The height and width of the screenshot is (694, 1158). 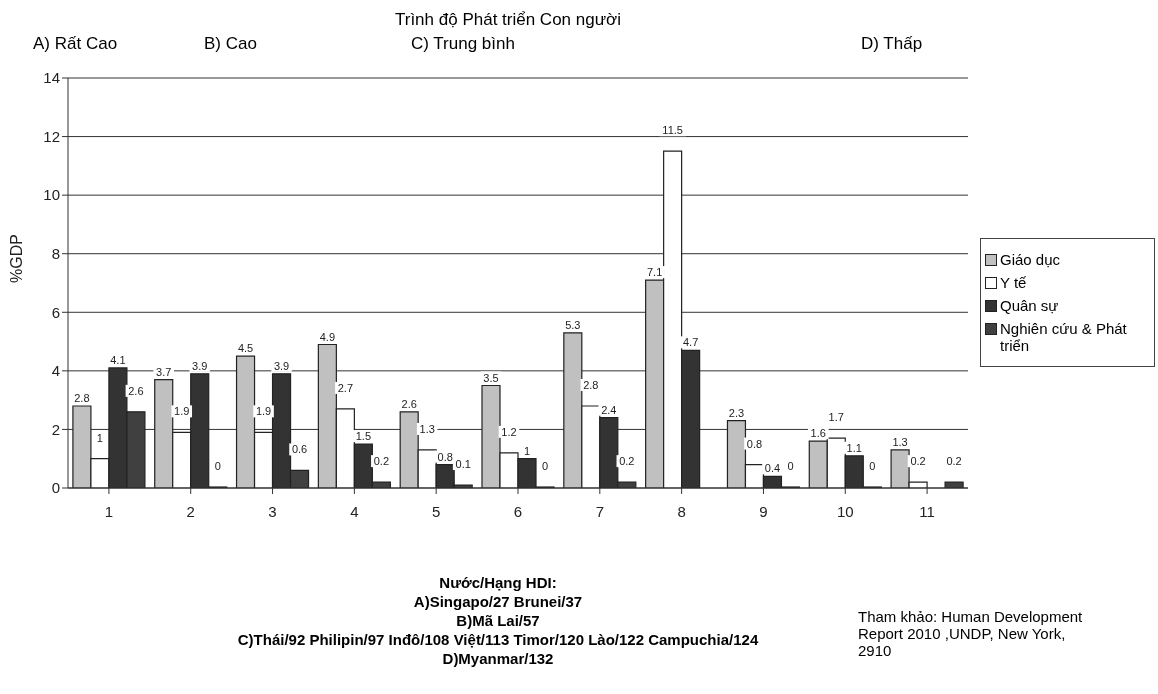 What do you see at coordinates (854, 447) in the screenshot?
I see `data-label: 1.1` at bounding box center [854, 447].